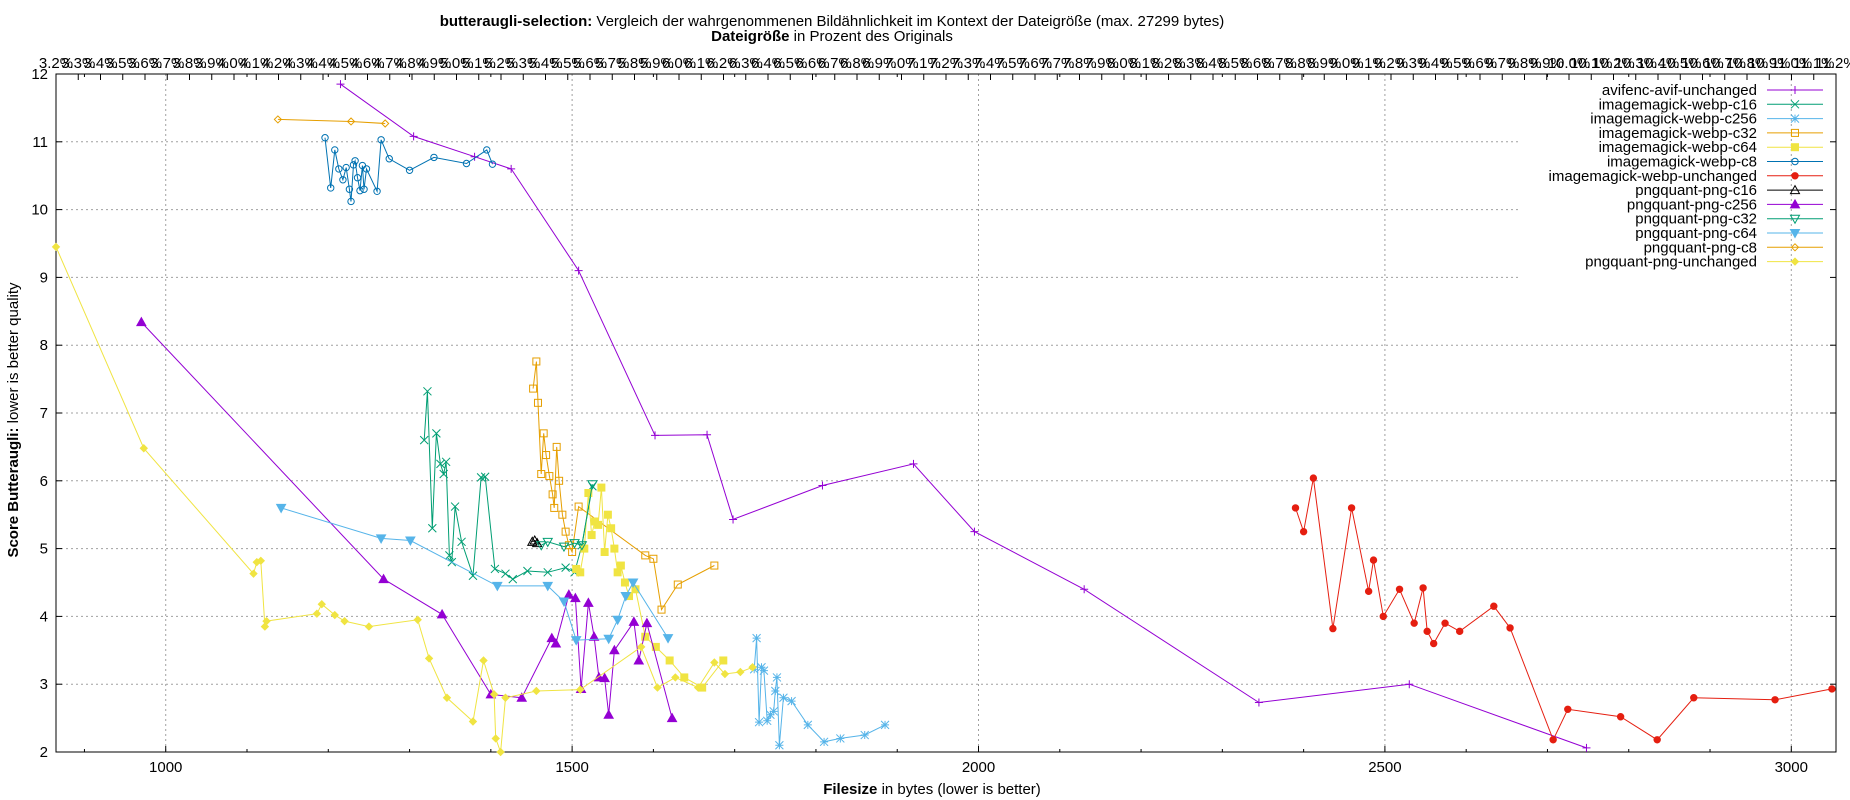 This screenshot has height=800, width=1850. I want to click on top-tick-label: 5.6%, so click(590, 63).